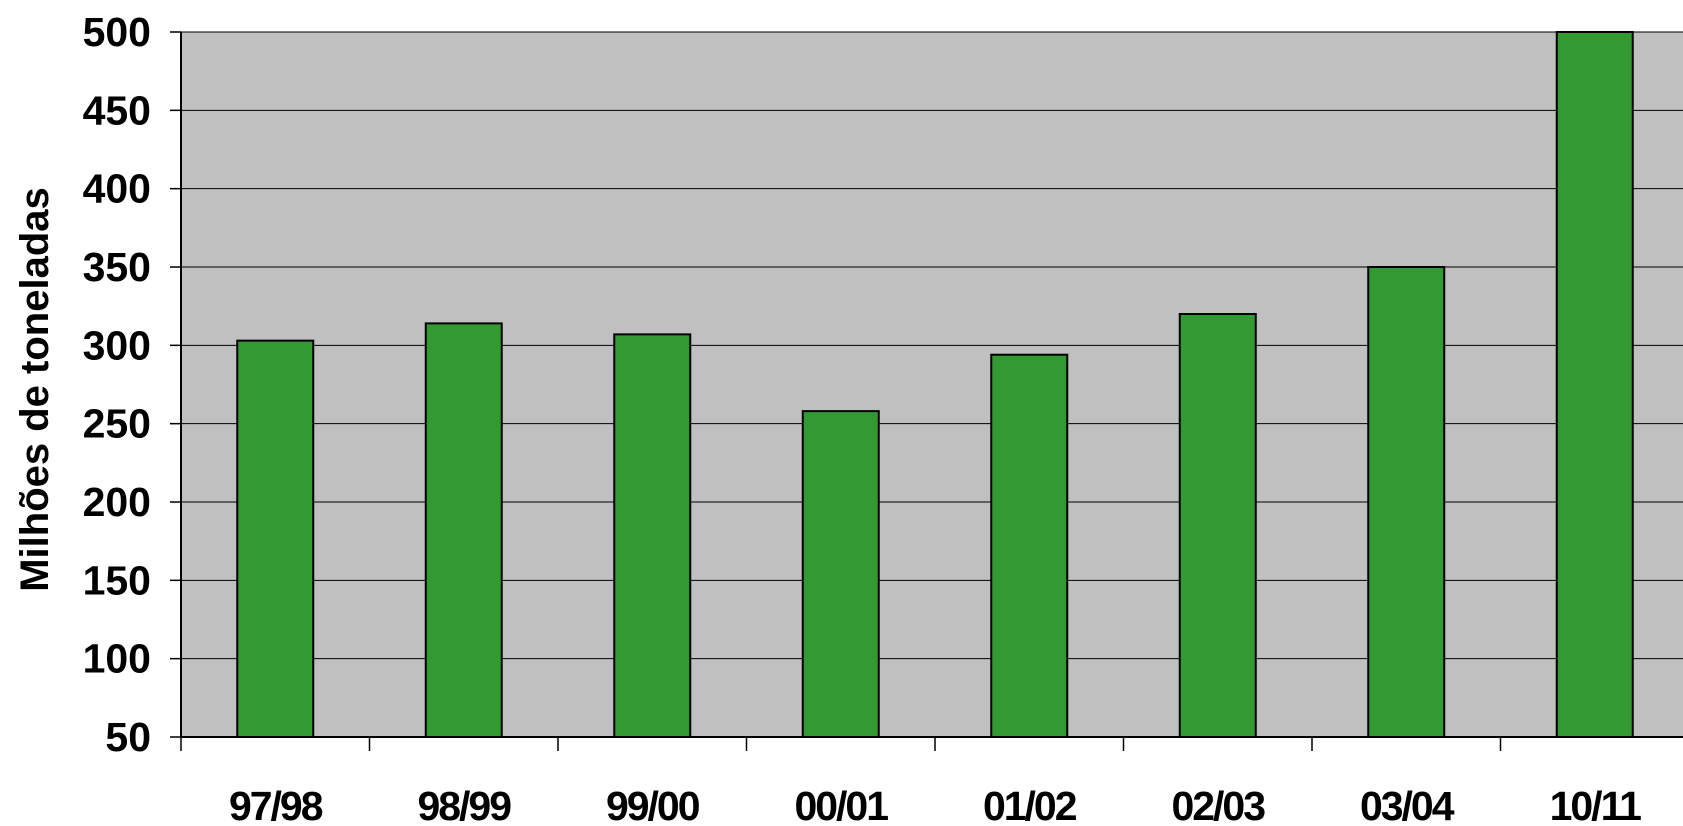 This screenshot has height=826, width=1683. I want to click on y-tick-labels: 50 100 150 200 250 300 350 400 450 500, so click(117, 384).